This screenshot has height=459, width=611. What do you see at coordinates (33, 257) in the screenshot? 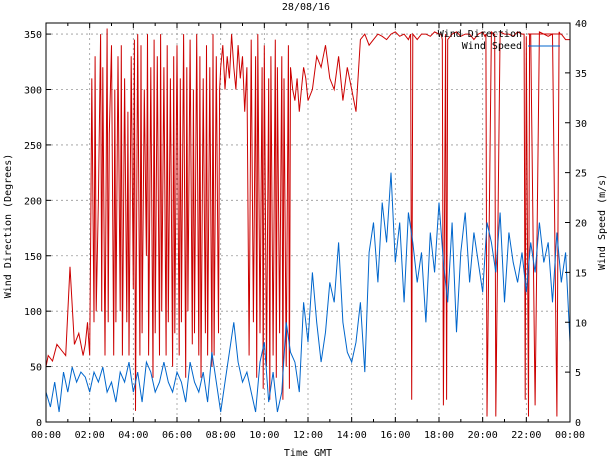
I see `left-tick-label: 150` at bounding box center [33, 257].